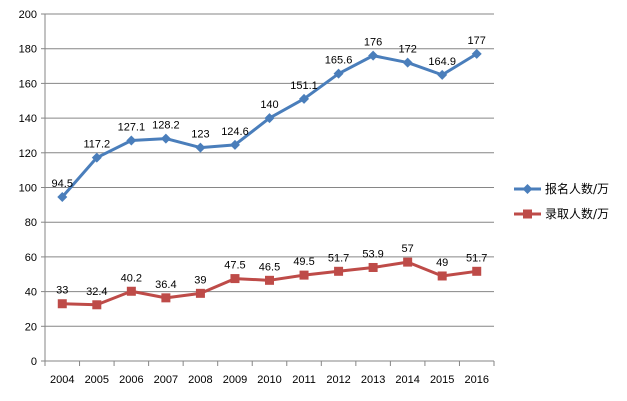 The height and width of the screenshot is (401, 627). What do you see at coordinates (31, 293) in the screenshot?
I see `y-tick-label: 40` at bounding box center [31, 293].